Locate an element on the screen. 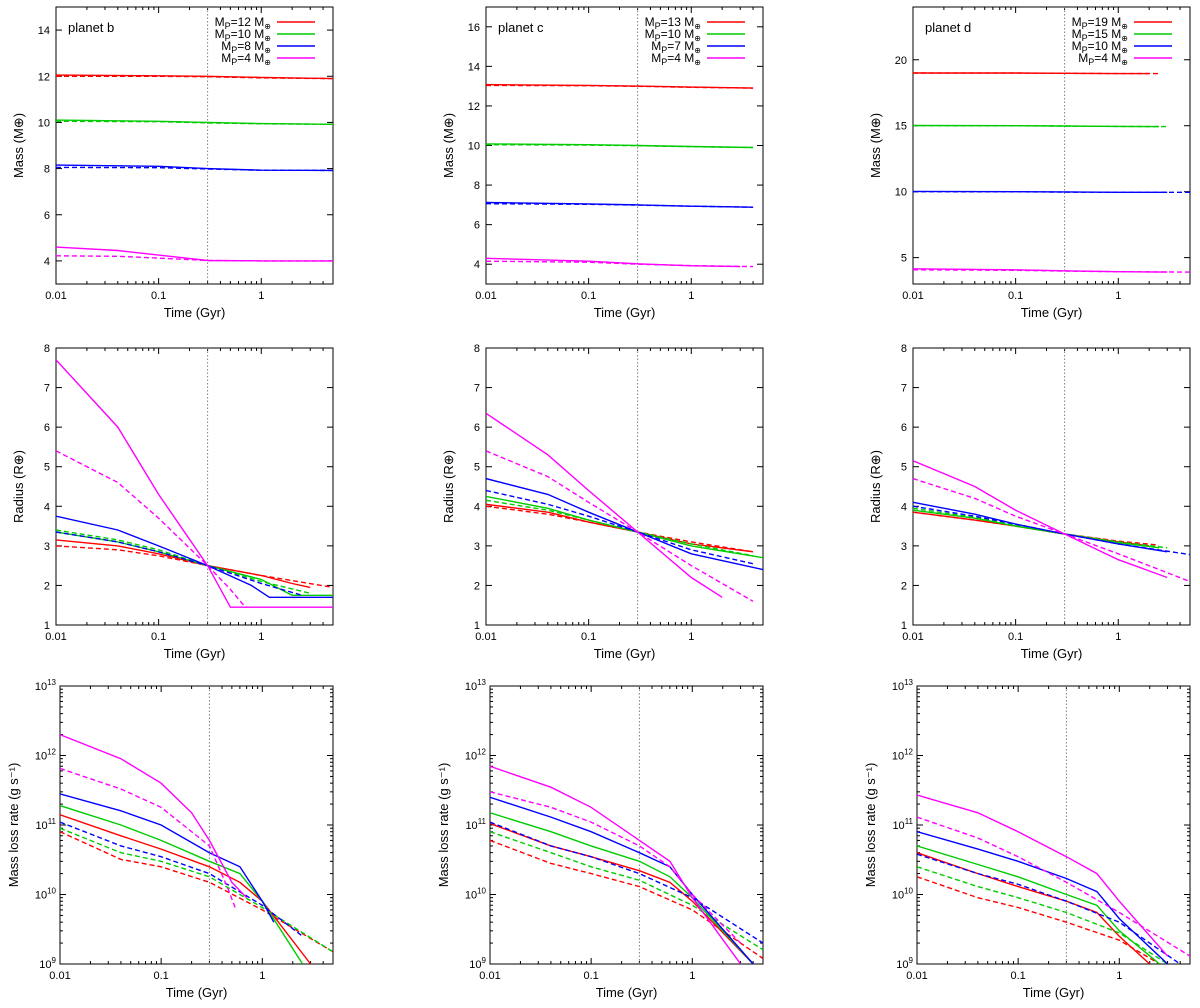 This screenshot has height=1008, width=1200. y-tick-label: 3 is located at coordinates (477, 547).